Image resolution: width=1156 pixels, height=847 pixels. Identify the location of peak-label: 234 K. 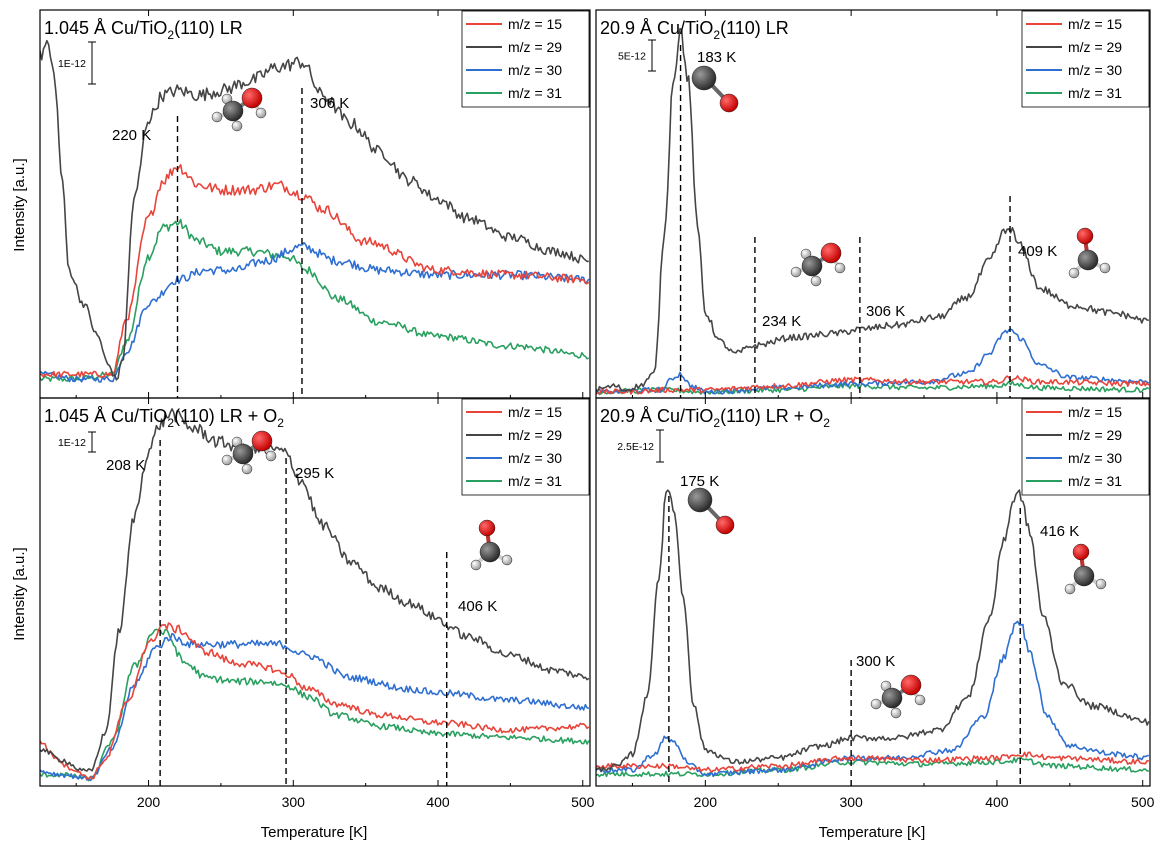
(781, 321).